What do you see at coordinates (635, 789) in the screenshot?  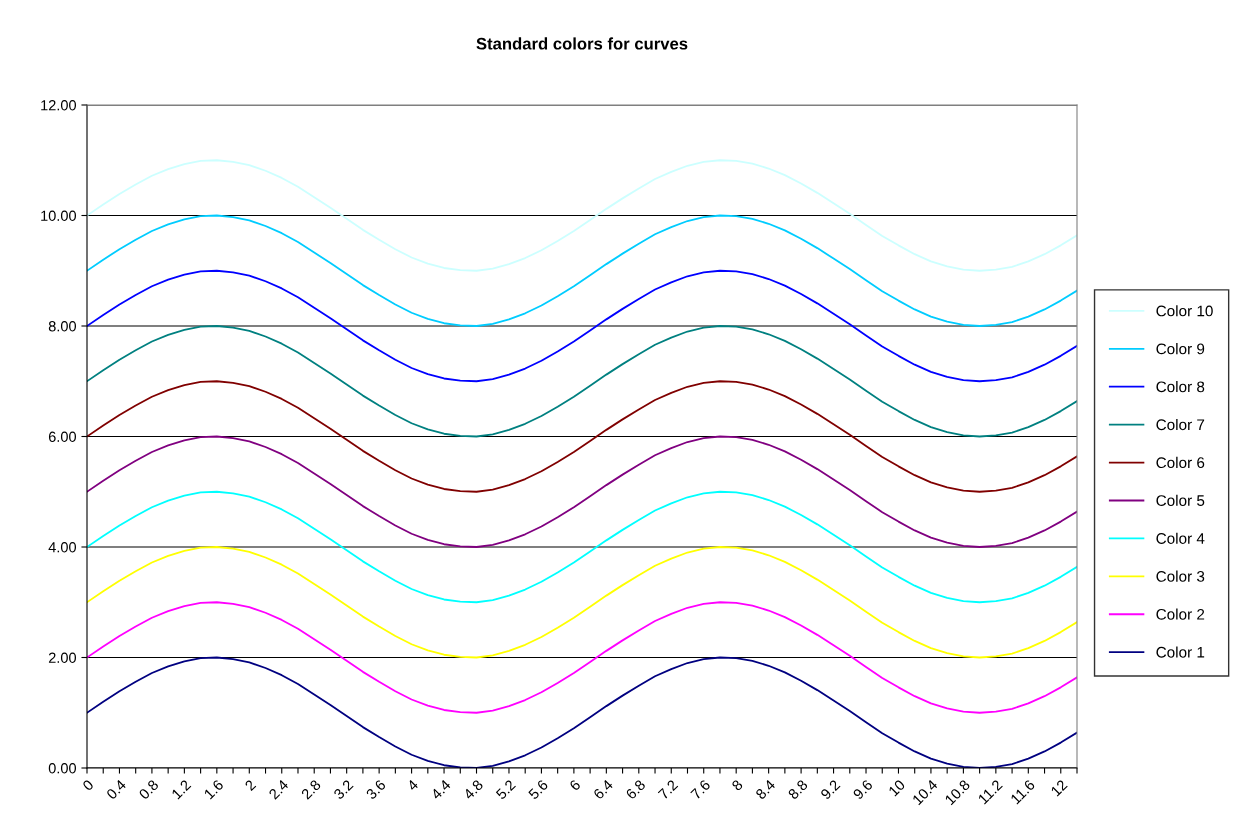 I see `x-tick-label: 6.8` at bounding box center [635, 789].